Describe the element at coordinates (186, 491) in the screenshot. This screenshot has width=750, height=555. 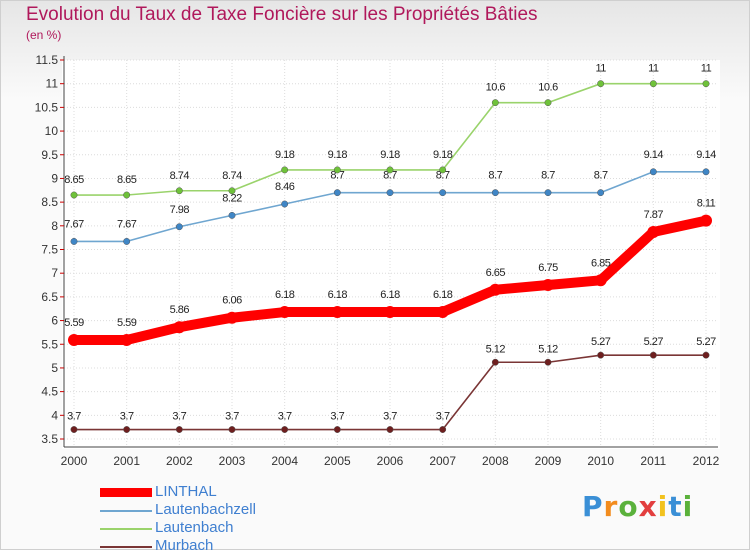
I see `legend-label: LINTHAL` at that location.